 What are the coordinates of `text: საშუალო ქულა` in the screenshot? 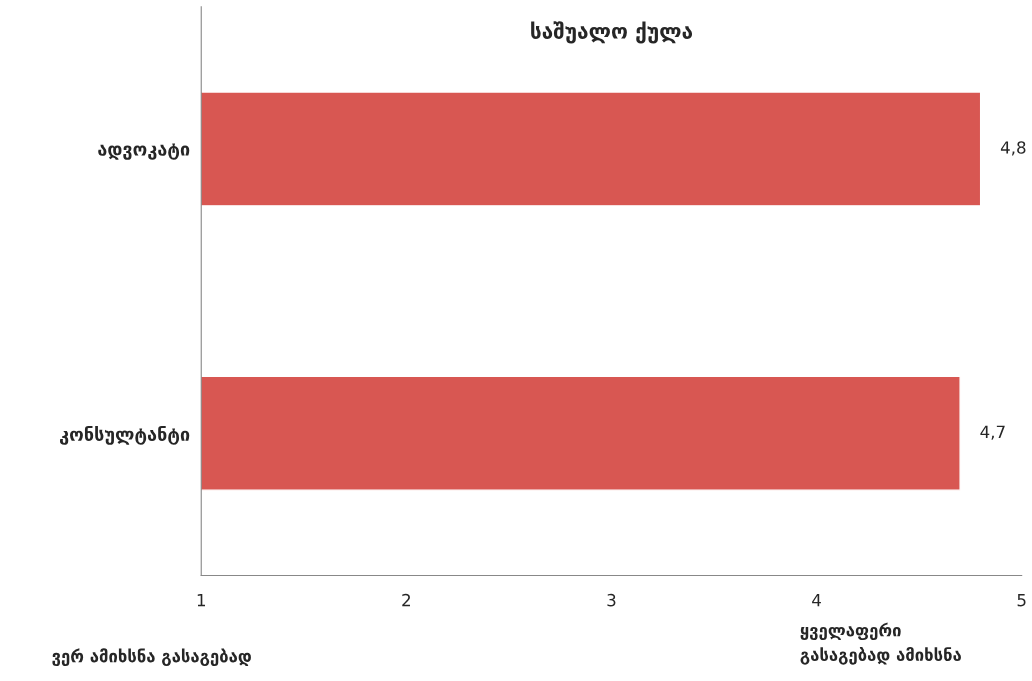 It's located at (612, 32).